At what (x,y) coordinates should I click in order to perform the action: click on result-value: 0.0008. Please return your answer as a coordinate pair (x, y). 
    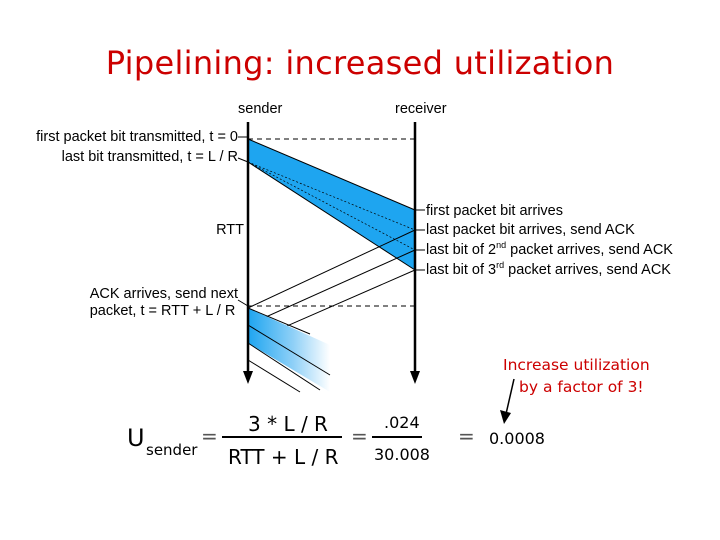
    Looking at the image, I should click on (517, 438).